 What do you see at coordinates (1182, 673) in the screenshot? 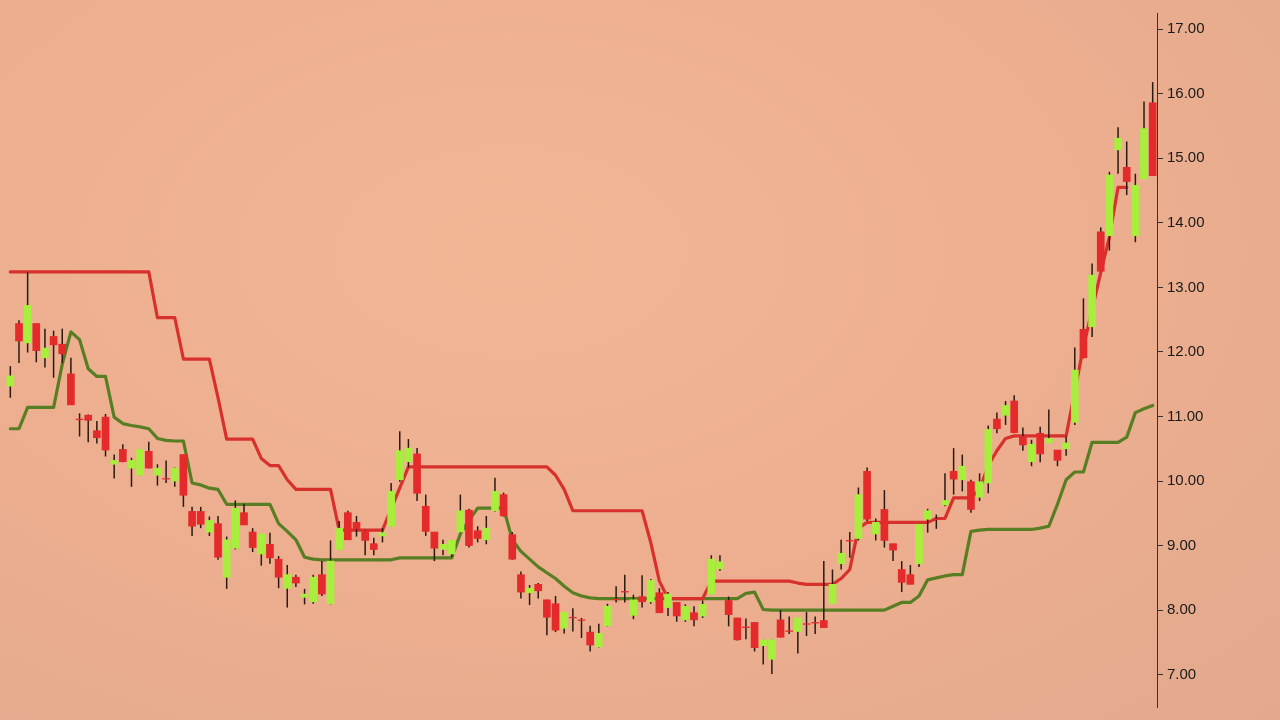
I see `y-tick-label: 7.00` at bounding box center [1182, 673].